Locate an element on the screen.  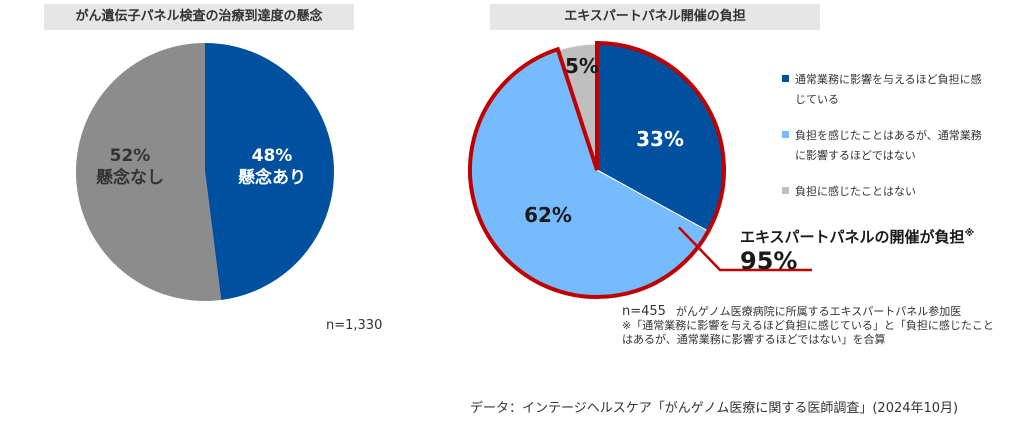
chart2-title: エキスパートパネル開催の負担 is located at coordinates (655, 17).